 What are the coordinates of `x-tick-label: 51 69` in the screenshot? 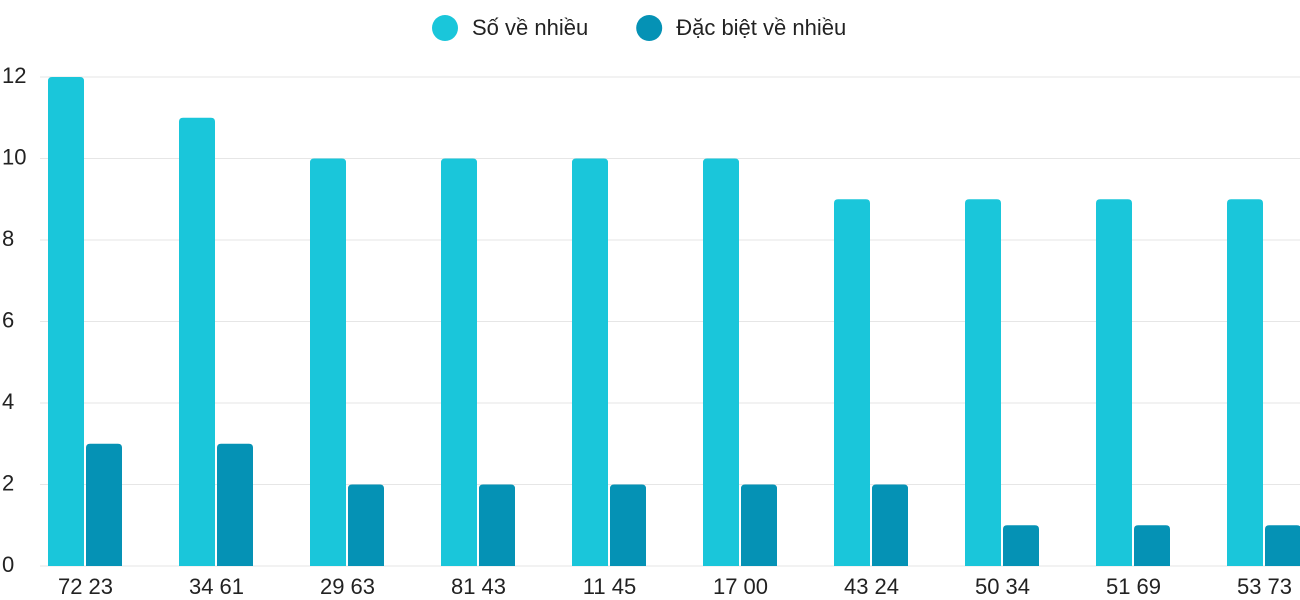 It's located at (1133, 586).